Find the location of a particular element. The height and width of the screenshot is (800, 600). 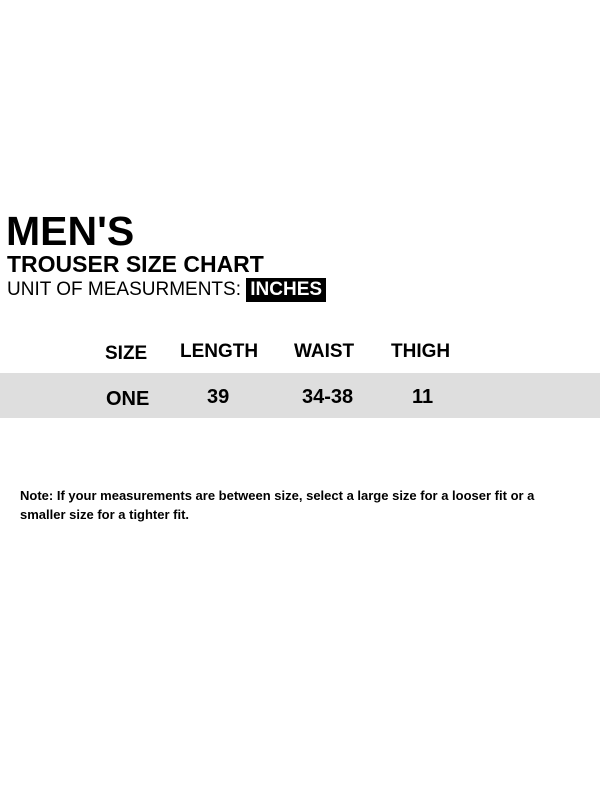

page-subtitle: TROUSER SIZE CHART is located at coordinates (135, 264).